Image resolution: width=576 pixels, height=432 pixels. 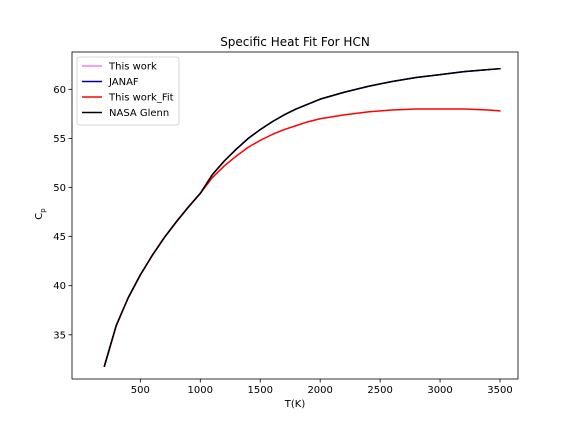 What do you see at coordinates (499, 390) in the screenshot?
I see `x-tick-label: 3500` at bounding box center [499, 390].